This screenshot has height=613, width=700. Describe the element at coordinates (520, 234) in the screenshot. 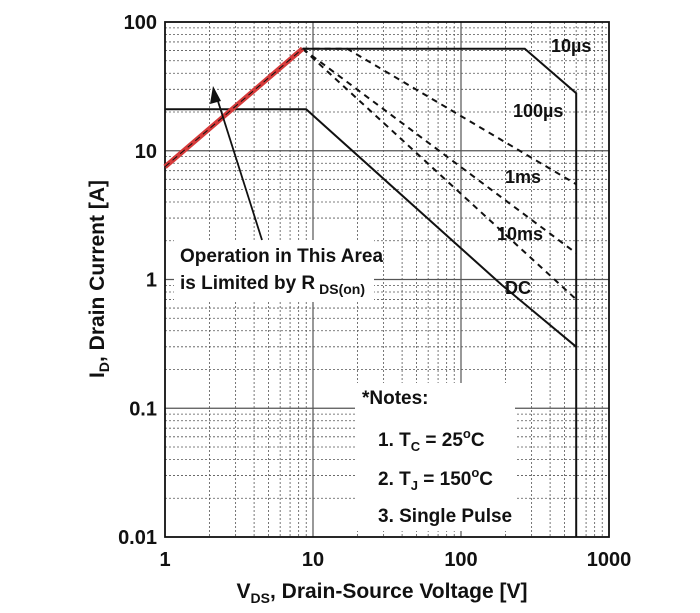

I see `label-10ms: 10ms` at that location.